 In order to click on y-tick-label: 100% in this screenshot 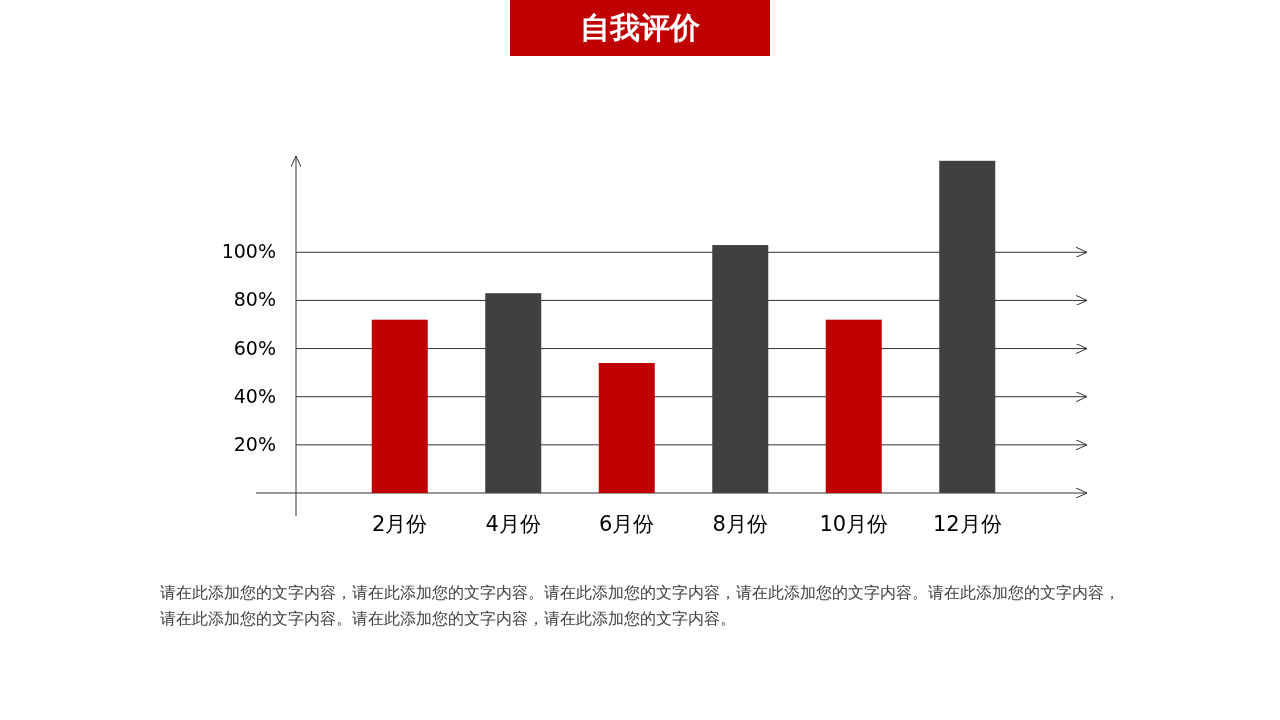, I will do `click(248, 251)`.